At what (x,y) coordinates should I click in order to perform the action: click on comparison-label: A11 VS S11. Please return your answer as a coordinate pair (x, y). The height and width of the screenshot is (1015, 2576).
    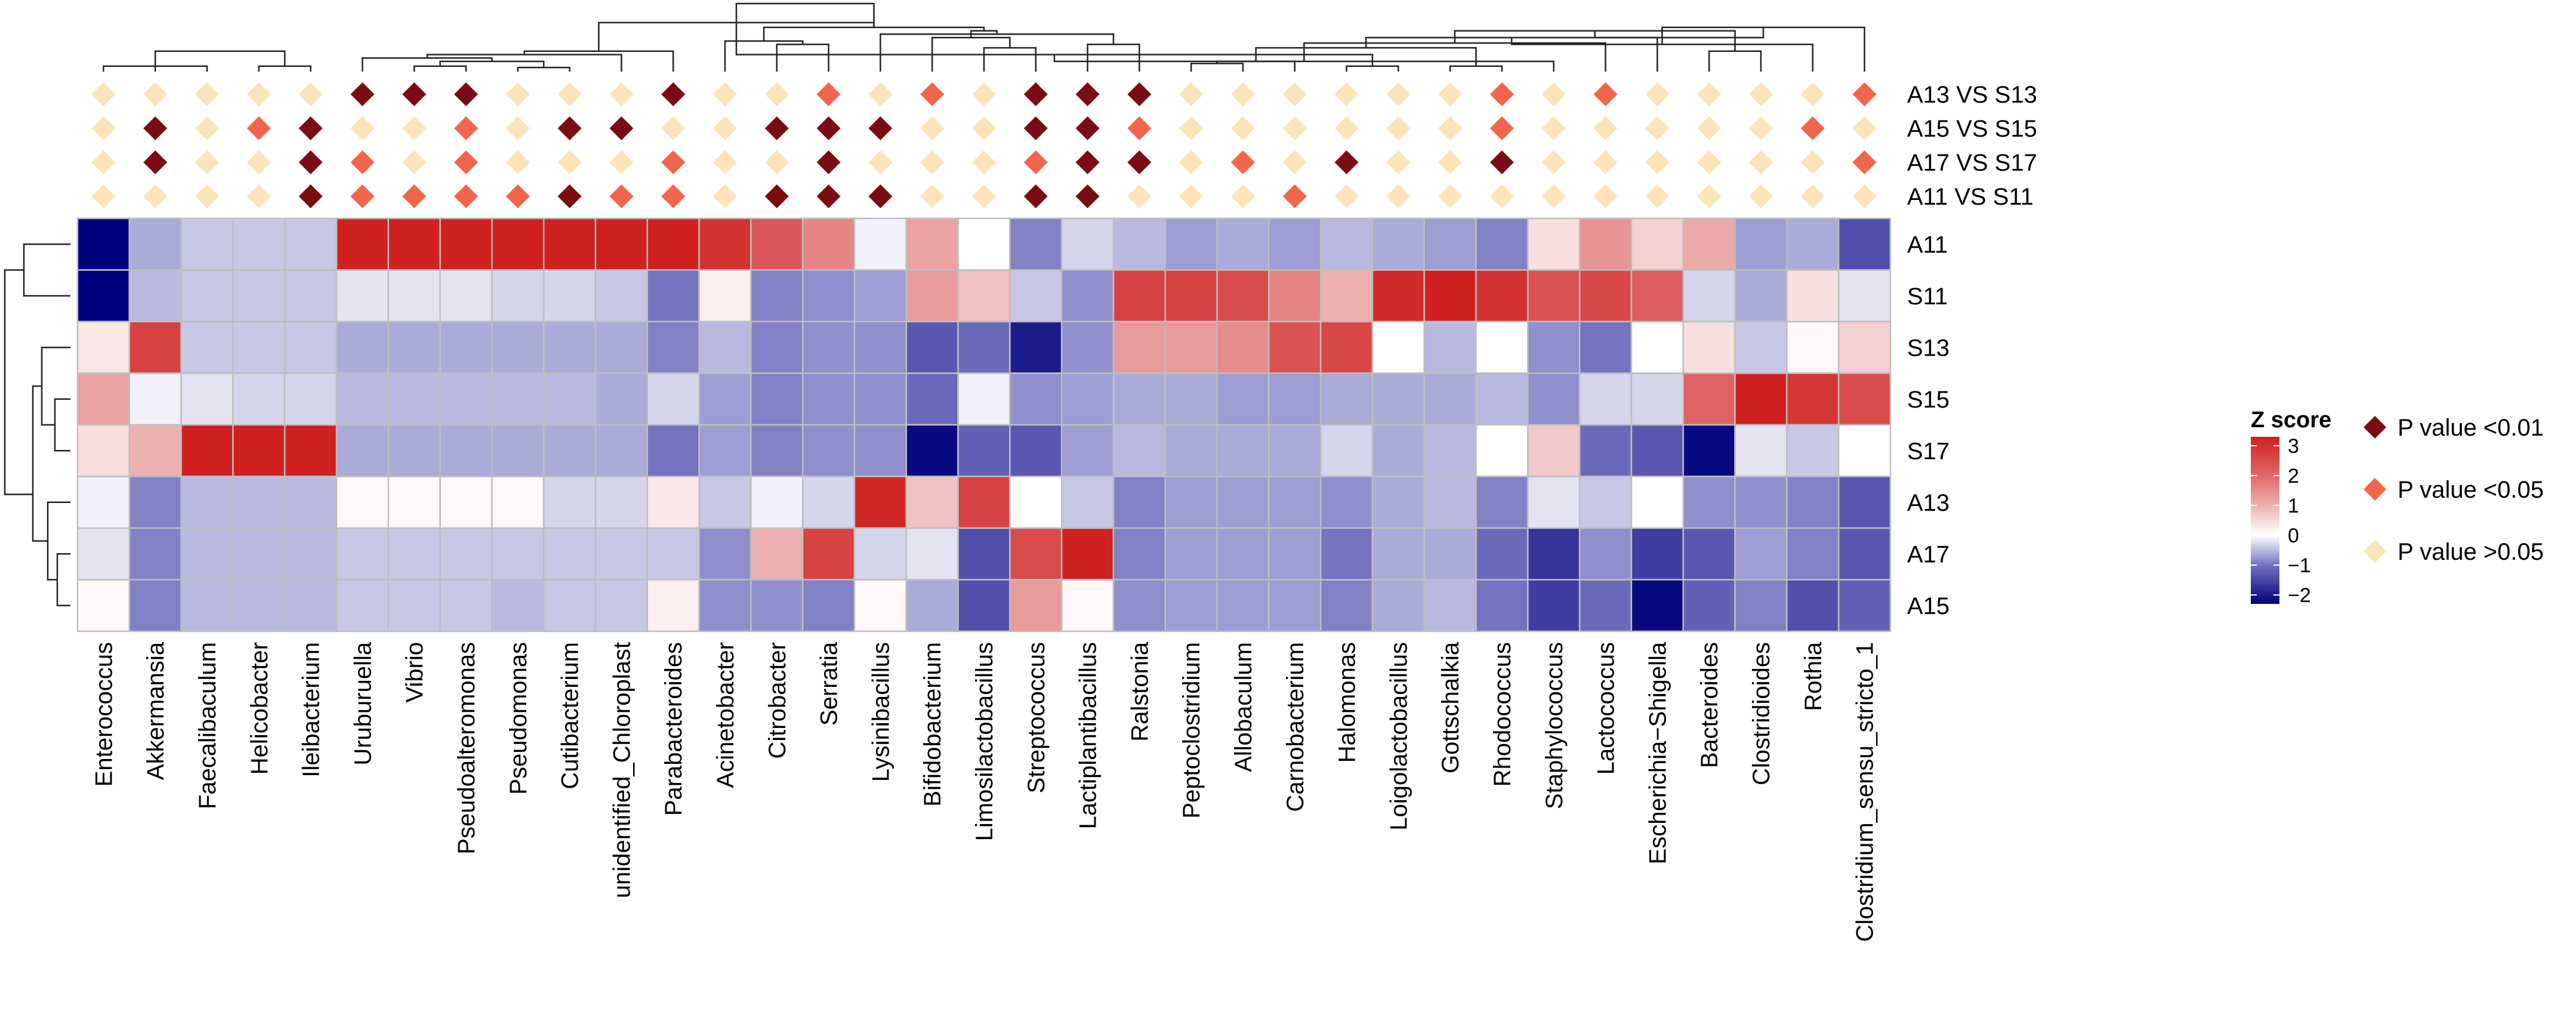
    Looking at the image, I should click on (1971, 197).